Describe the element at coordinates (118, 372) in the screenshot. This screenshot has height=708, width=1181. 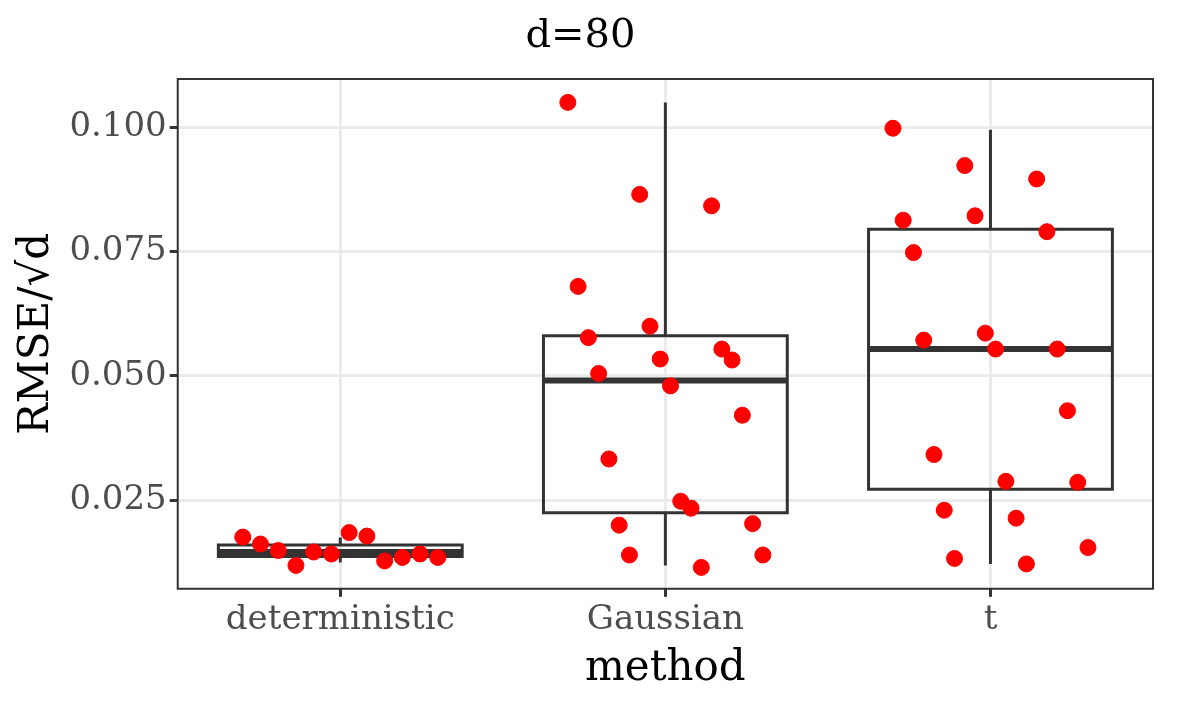
I see `y-tick-label: 0.050` at that location.